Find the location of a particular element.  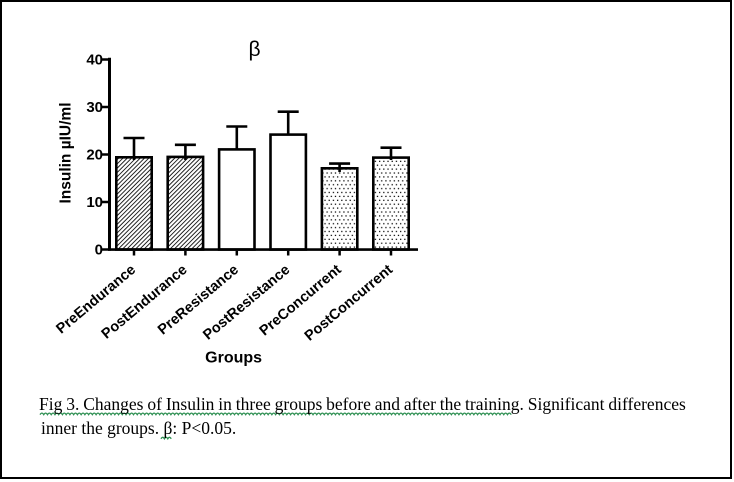

svg-text: 30 is located at coordinates (94, 107).